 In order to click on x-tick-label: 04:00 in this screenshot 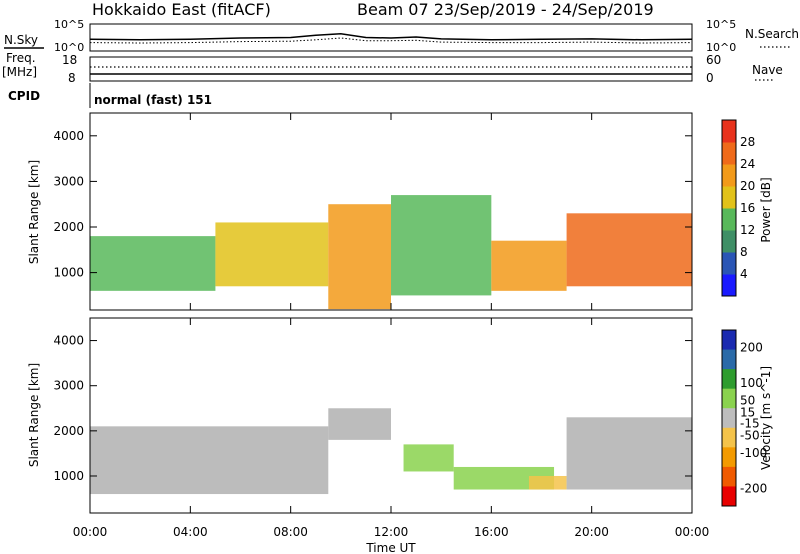, I will do `click(190, 532)`.